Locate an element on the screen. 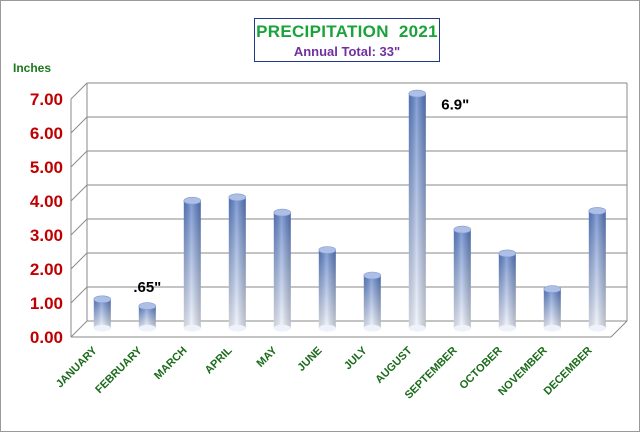 This screenshot has width=640, height=432. data-label: .65" is located at coordinates (147, 287).